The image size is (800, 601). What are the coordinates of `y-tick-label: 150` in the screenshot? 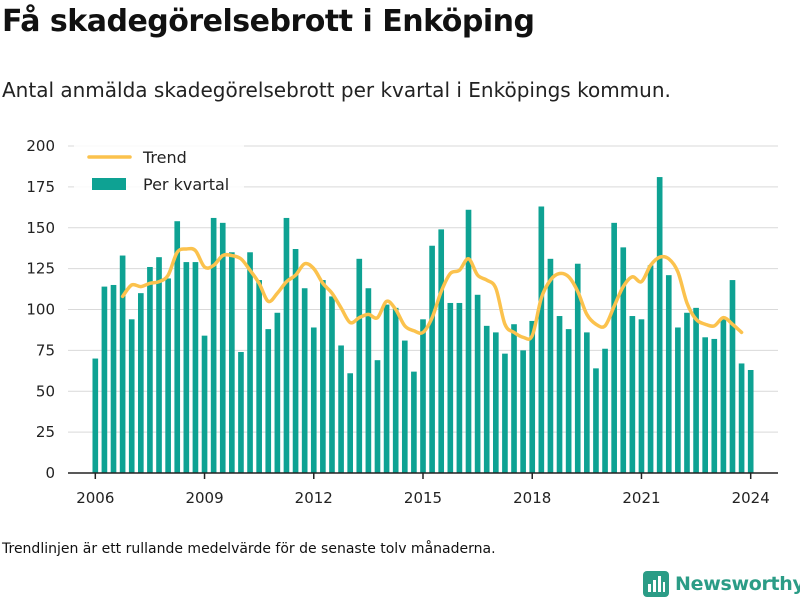 It's located at (40, 228).